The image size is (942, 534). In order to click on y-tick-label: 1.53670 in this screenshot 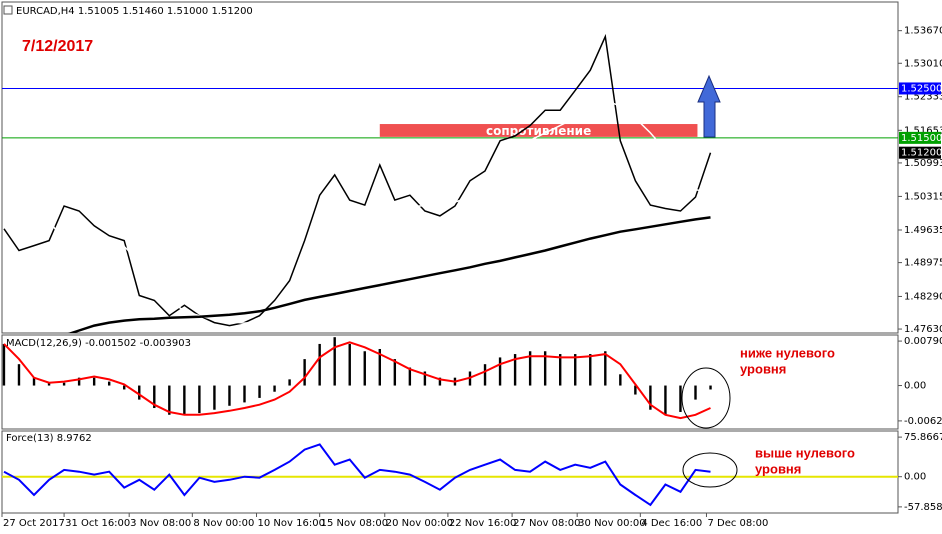, I will do `click(923, 31)`.